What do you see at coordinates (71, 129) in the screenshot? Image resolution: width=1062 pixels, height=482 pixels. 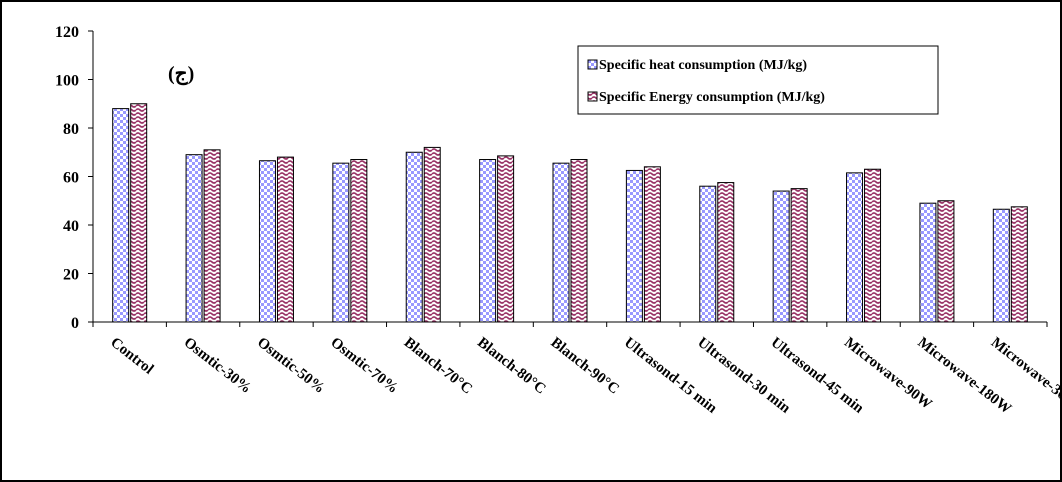 I see `y-tick-label: 80` at bounding box center [71, 129].